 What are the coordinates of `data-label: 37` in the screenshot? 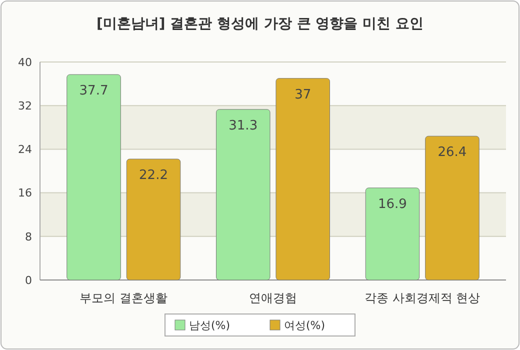 It's located at (303, 94).